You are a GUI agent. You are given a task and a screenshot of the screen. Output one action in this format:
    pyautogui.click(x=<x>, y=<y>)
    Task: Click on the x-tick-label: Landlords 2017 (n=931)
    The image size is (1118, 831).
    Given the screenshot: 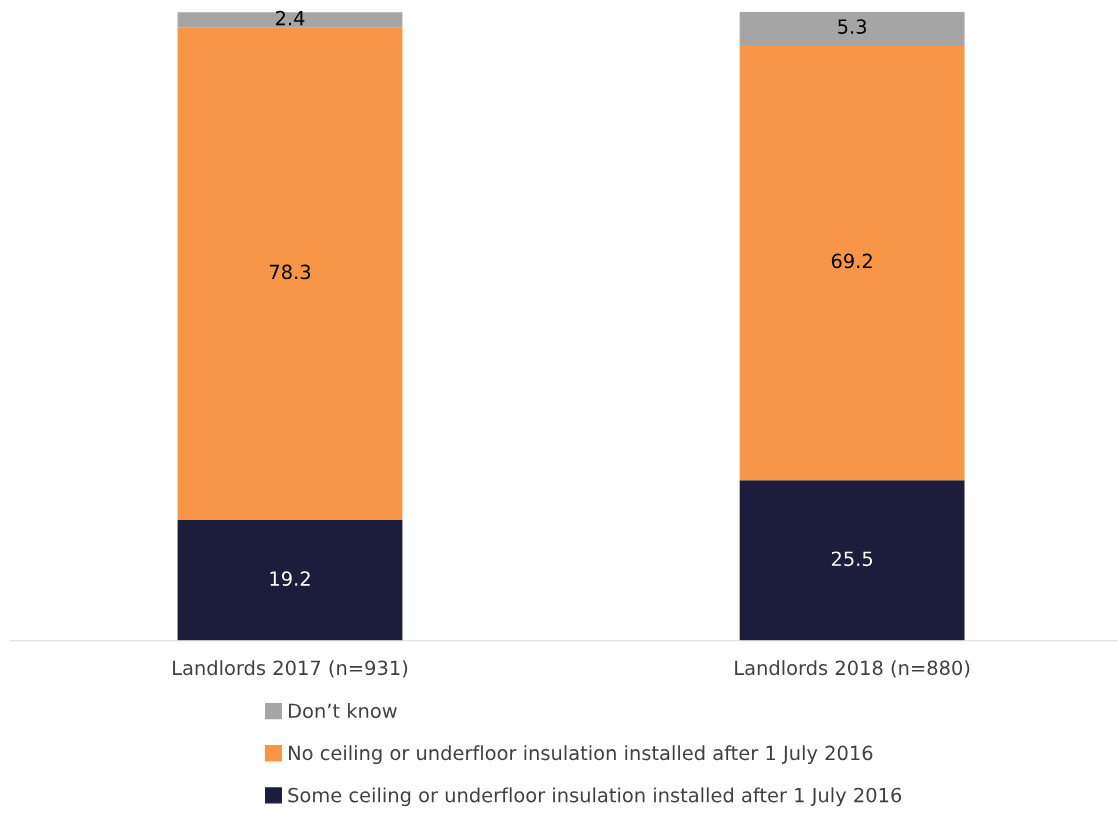 What is the action you would take?
    pyautogui.click(x=290, y=669)
    